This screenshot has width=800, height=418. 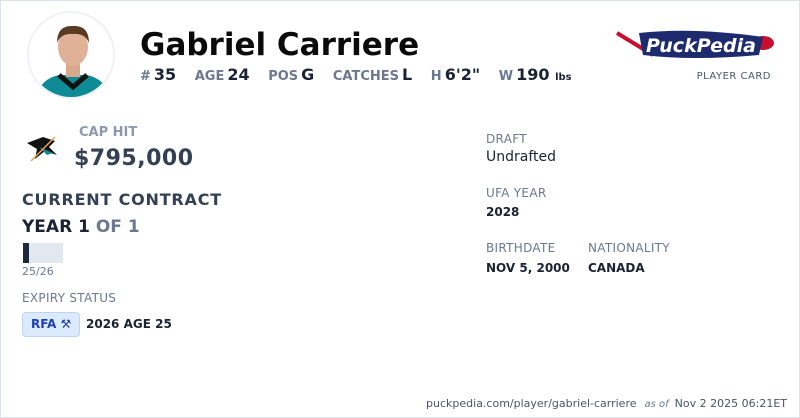 I want to click on ufa-year-value: 2028, so click(x=503, y=212).